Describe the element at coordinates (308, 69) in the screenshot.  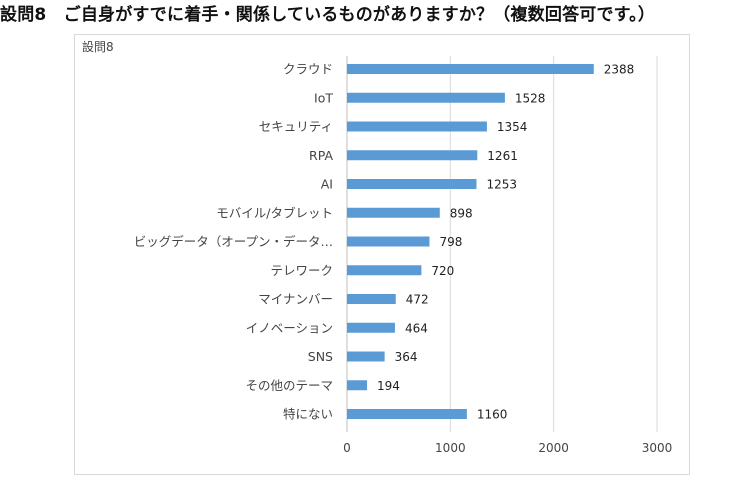
I see `category-label: クラウド` at that location.